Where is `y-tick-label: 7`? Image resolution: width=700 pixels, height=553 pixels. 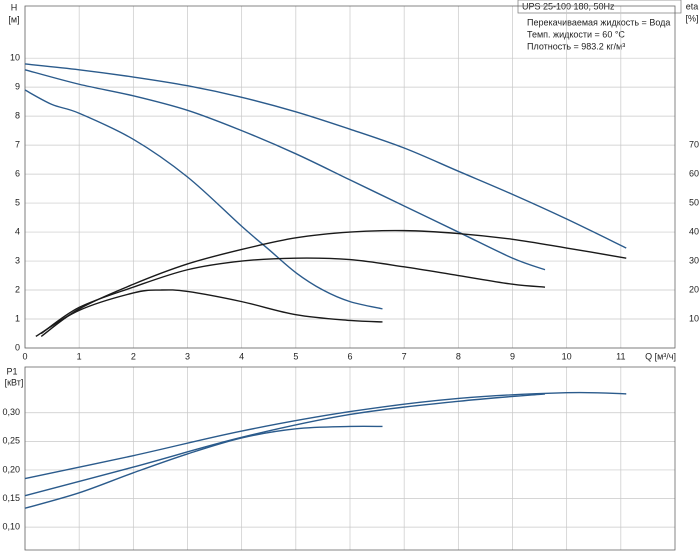 y-tick-label: 7 is located at coordinates (17, 144).